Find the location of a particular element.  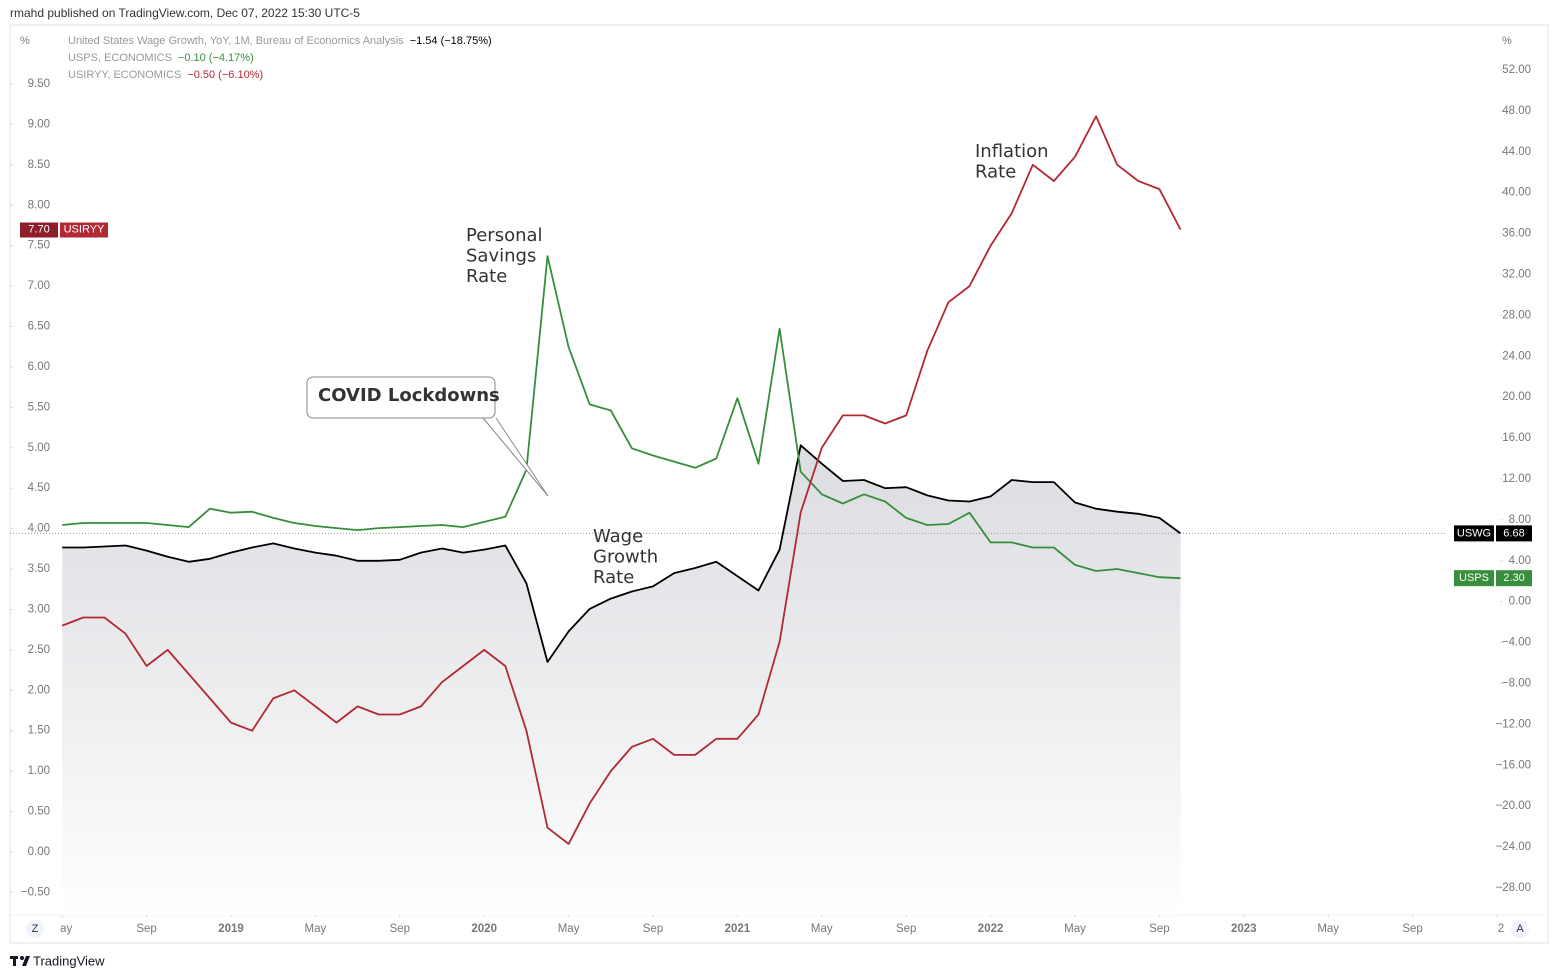

x-tick-label: 2020 is located at coordinates (484, 929).